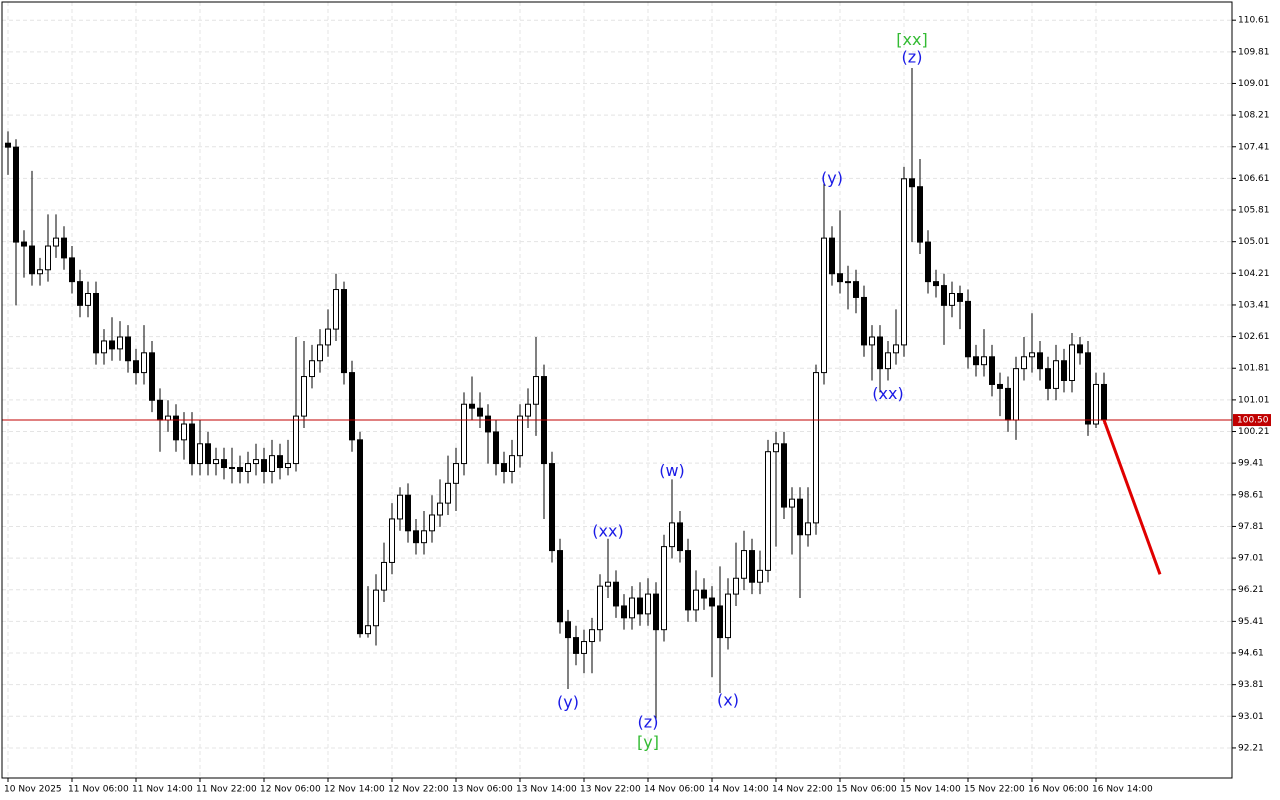 The height and width of the screenshot is (800, 1280). Describe the element at coordinates (1254, 242) in the screenshot. I see `y-tick-label: 105.01` at that location.